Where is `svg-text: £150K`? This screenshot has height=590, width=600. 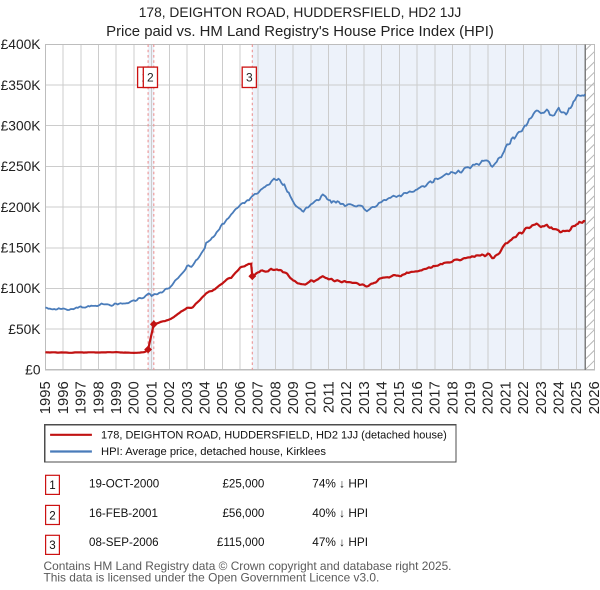
svg-text: £150K is located at coordinates (21, 248).